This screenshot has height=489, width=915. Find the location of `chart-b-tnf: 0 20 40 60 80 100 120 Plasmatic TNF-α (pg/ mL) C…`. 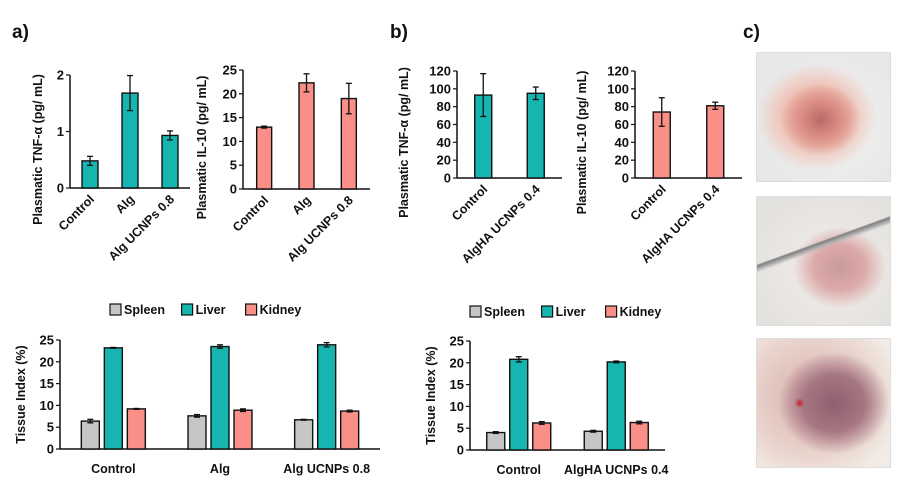

chart-b-tnf: 0 20 40 60 80 100 120 Plasmatic TNF-α (pg/ mL) C… is located at coordinates (479, 165).